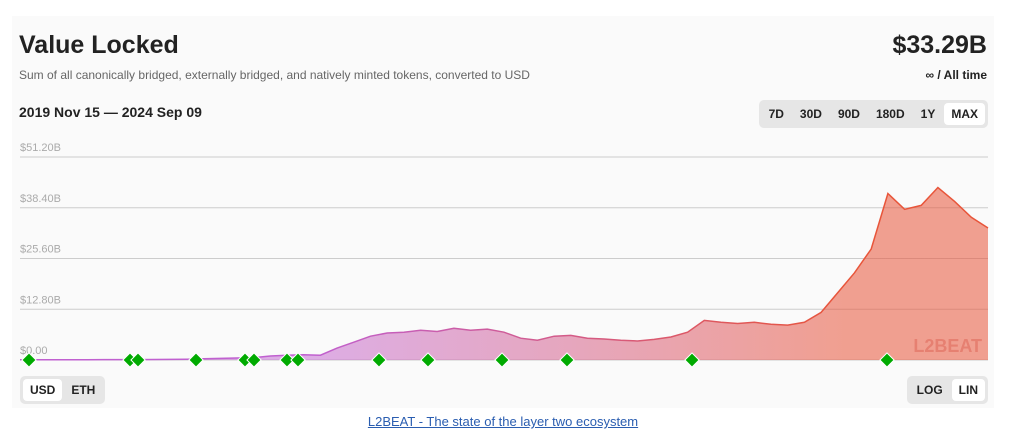  What do you see at coordinates (776, 114) in the screenshot?
I see `toggle-button: 7D` at bounding box center [776, 114].